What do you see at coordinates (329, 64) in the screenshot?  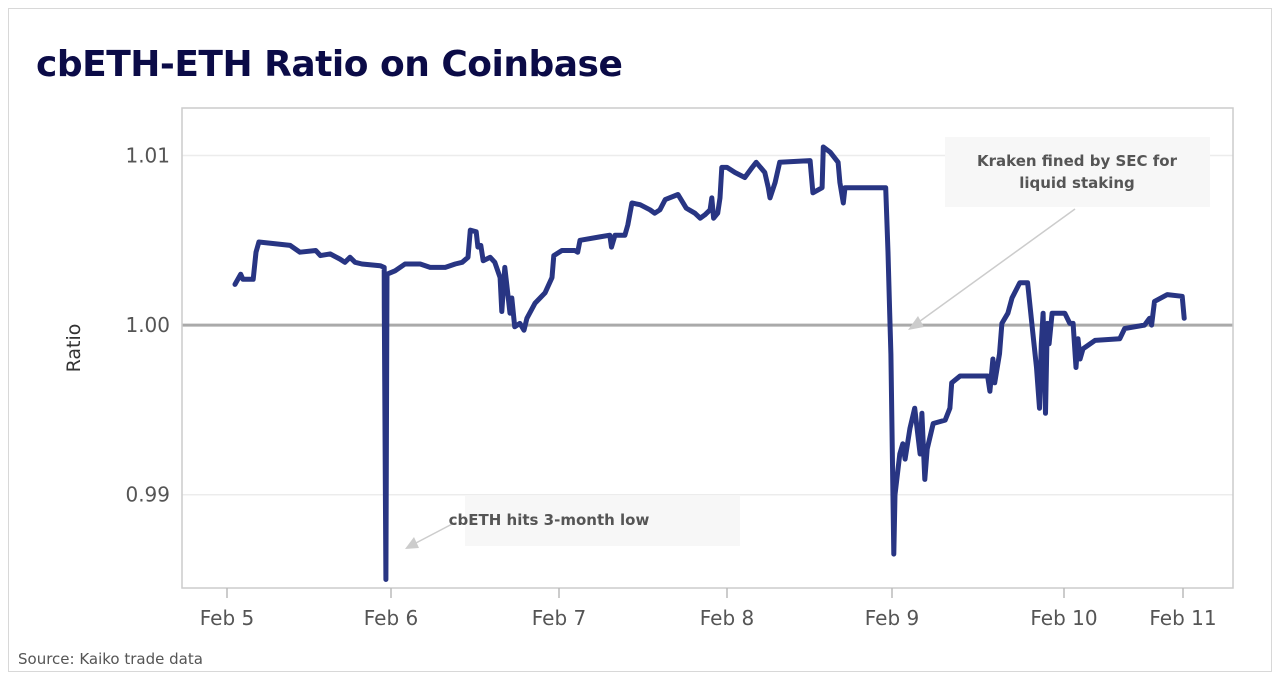 I see `chart-title: cbETH-ETH Ratio on Coinbase` at bounding box center [329, 64].